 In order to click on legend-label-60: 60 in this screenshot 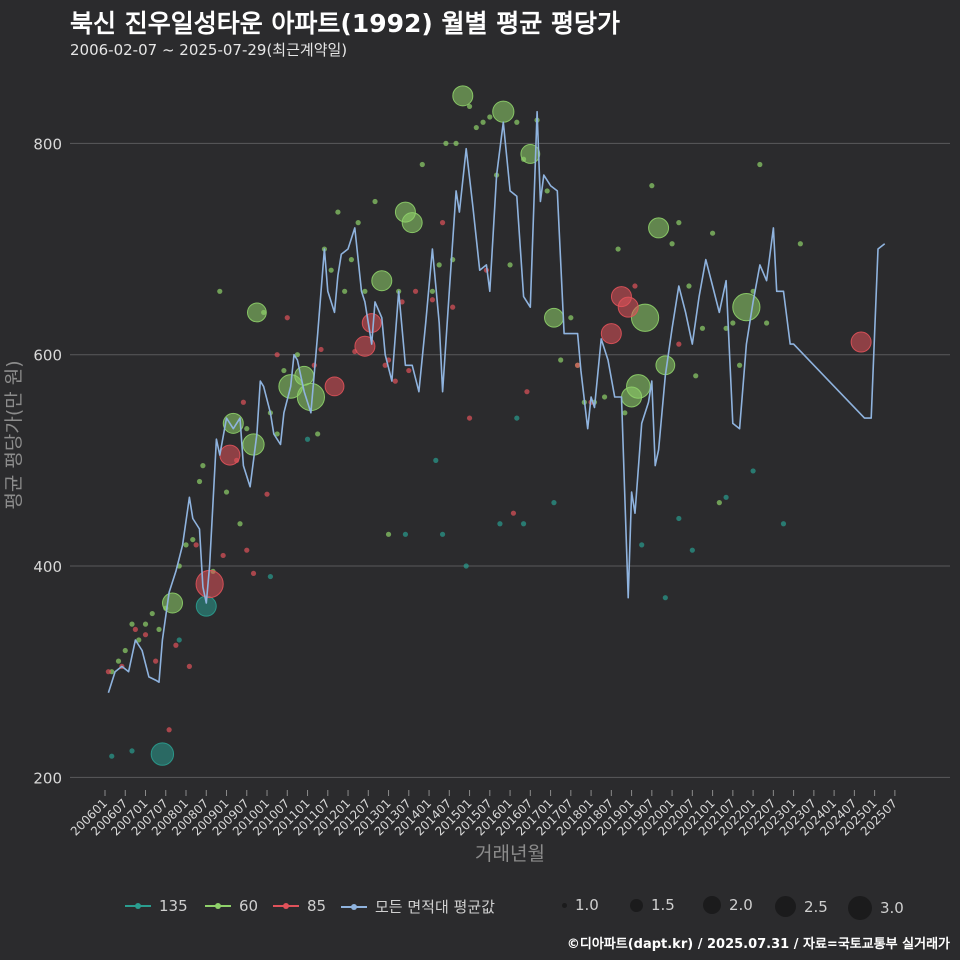, I will do `click(249, 906)`.